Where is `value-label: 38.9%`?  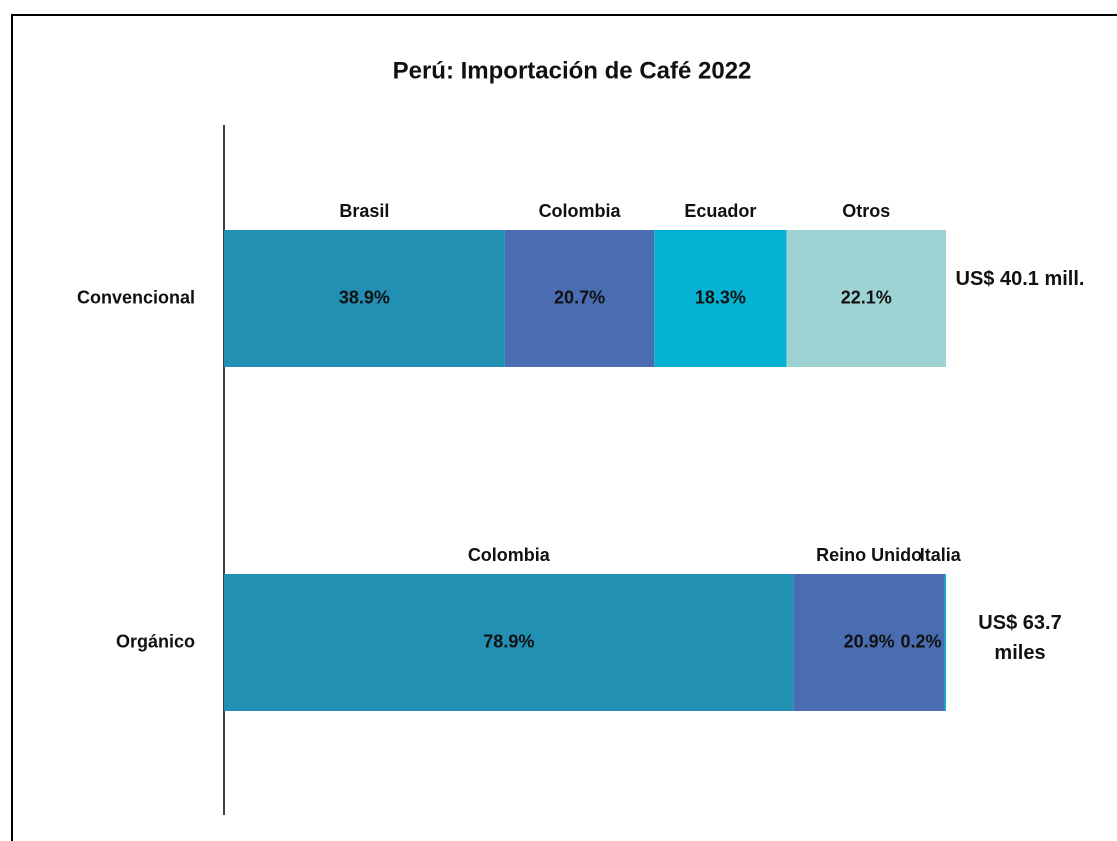 value-label: 38.9% is located at coordinates (364, 297).